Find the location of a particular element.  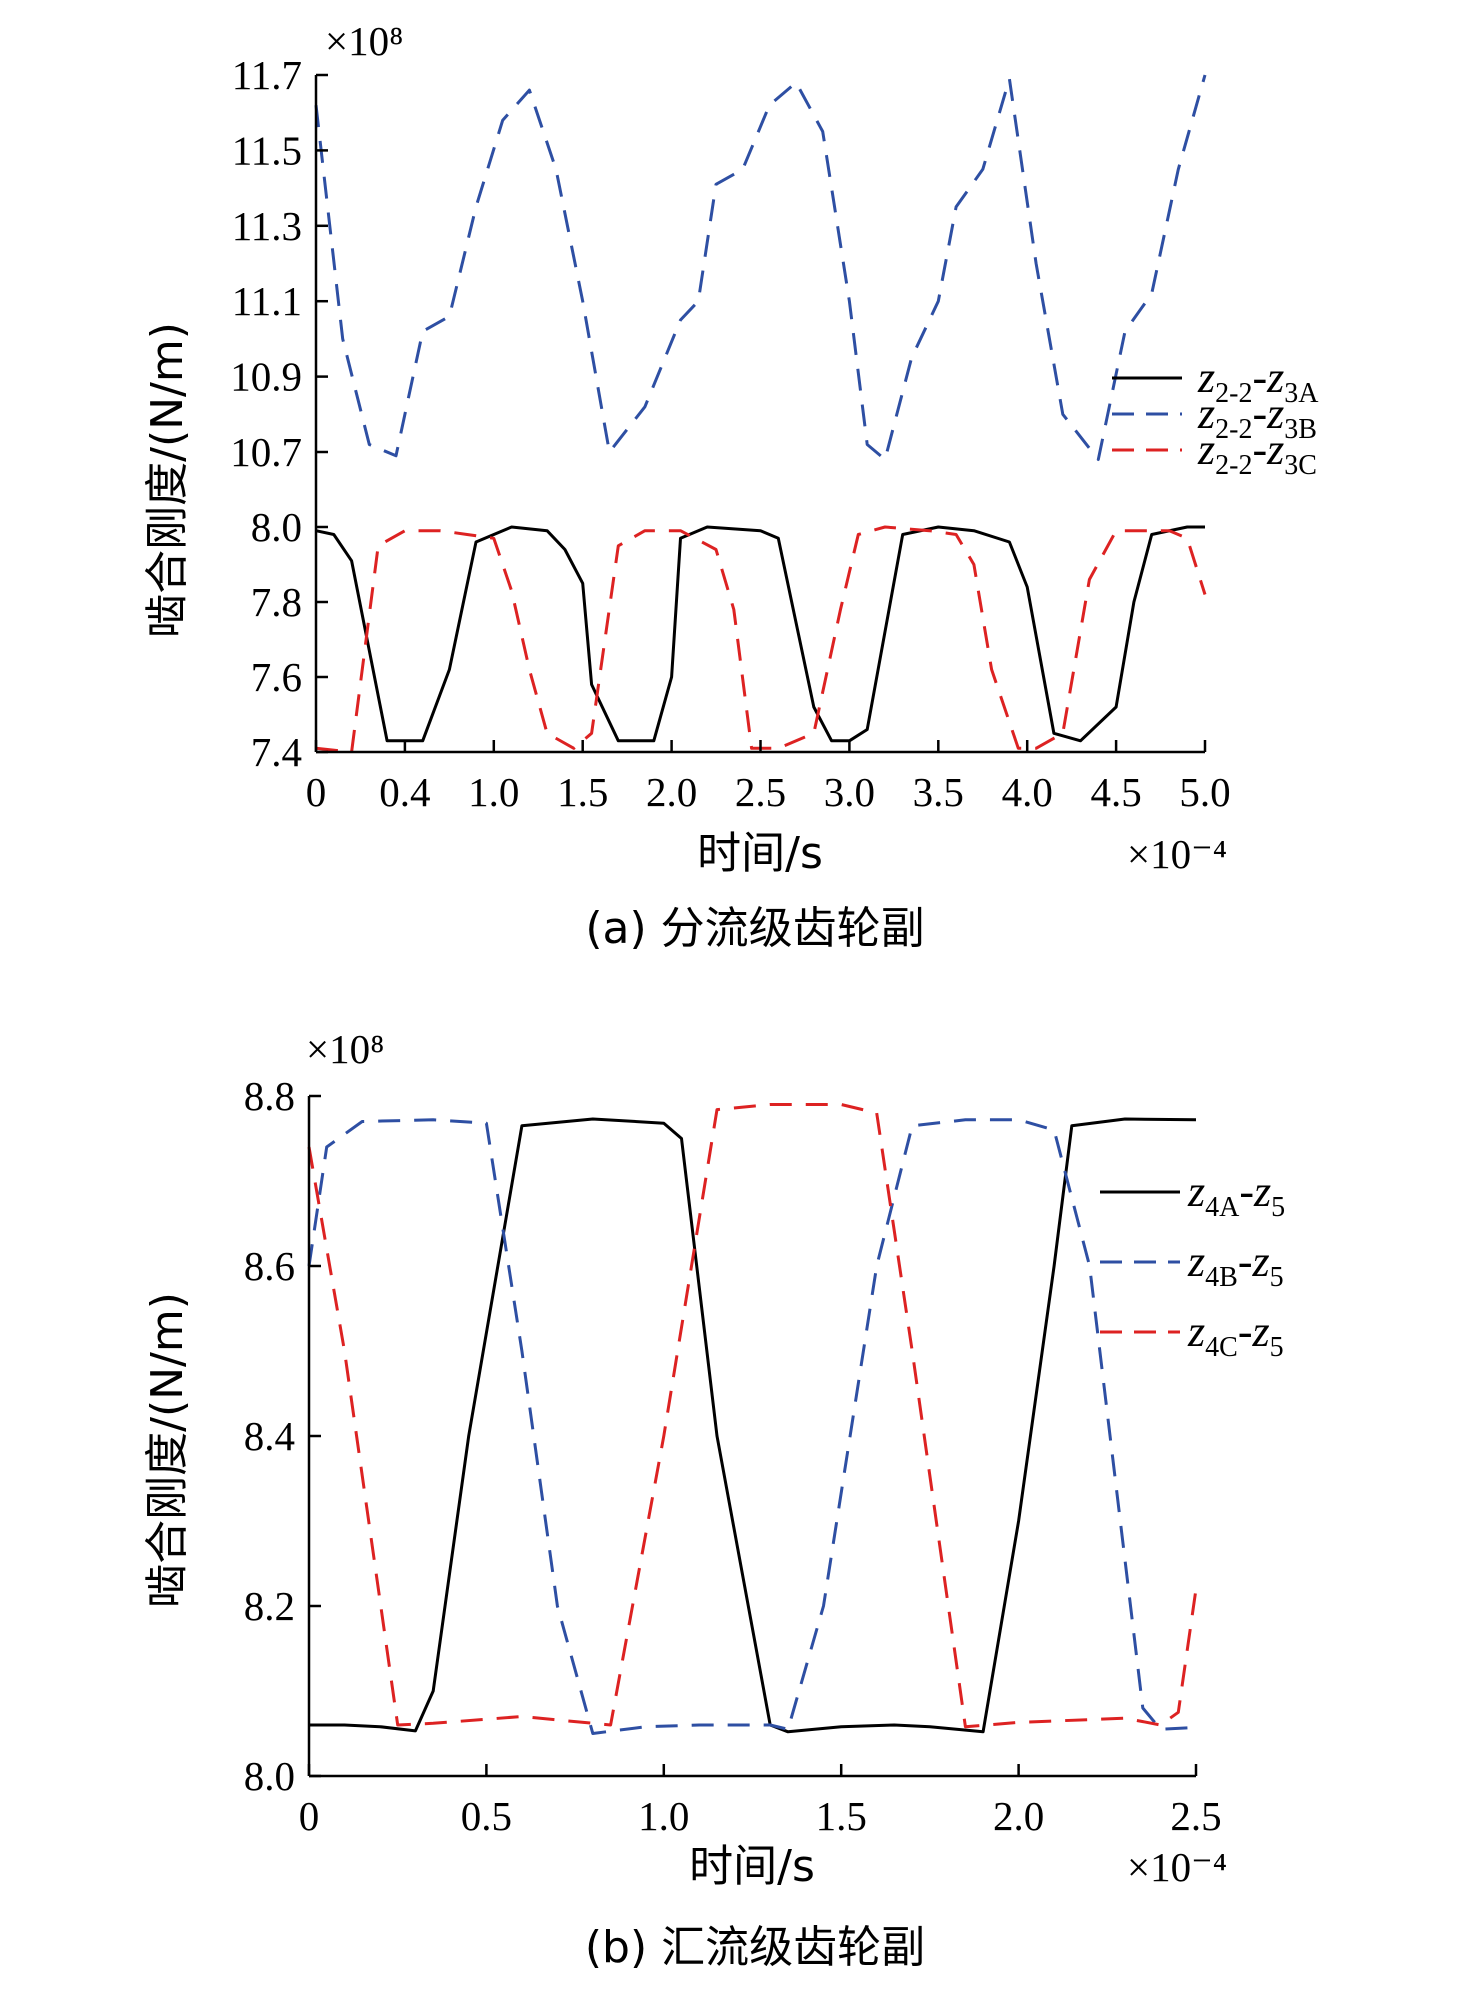

y-tick-label-a: 11.1 is located at coordinates (267, 301).